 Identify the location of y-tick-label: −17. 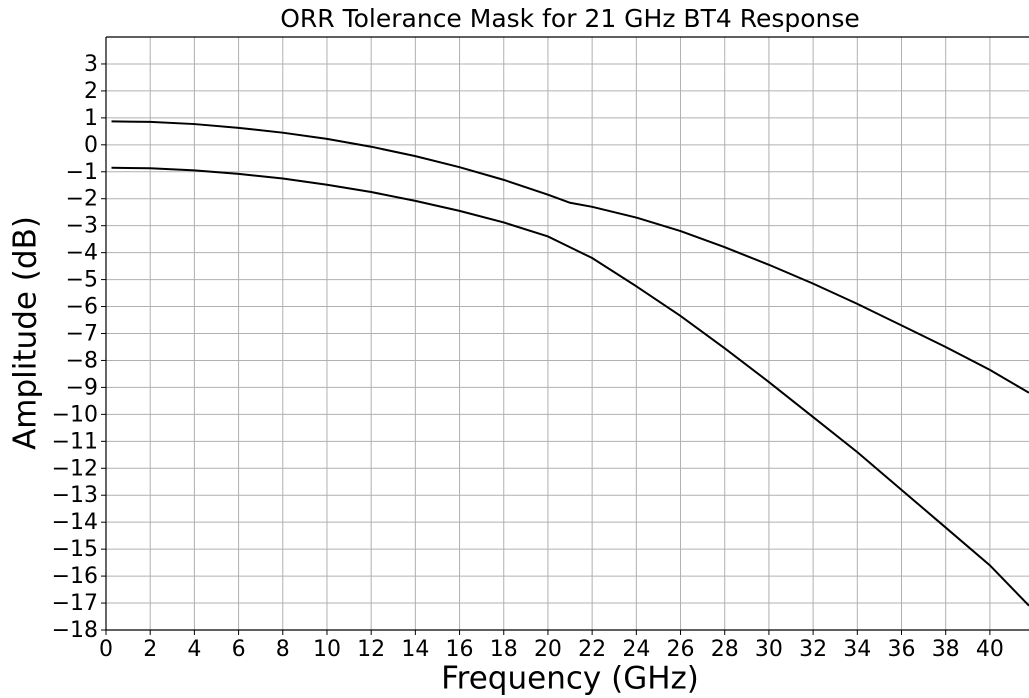
(75, 603).